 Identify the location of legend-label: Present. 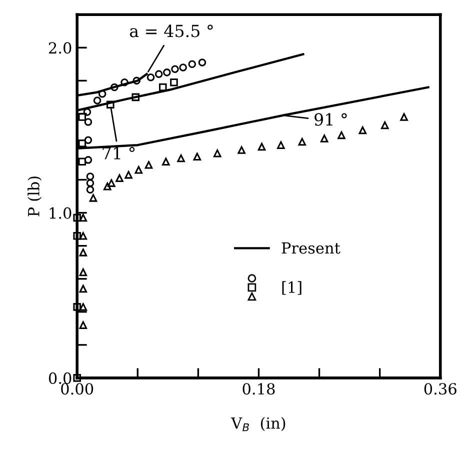
(311, 248).